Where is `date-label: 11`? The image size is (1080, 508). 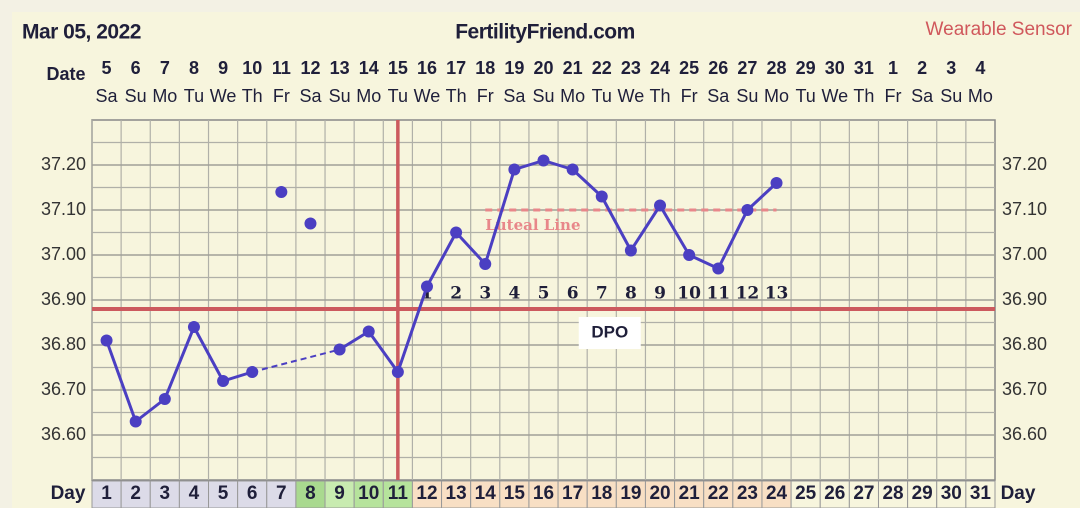
date-label: 11 is located at coordinates (281, 68).